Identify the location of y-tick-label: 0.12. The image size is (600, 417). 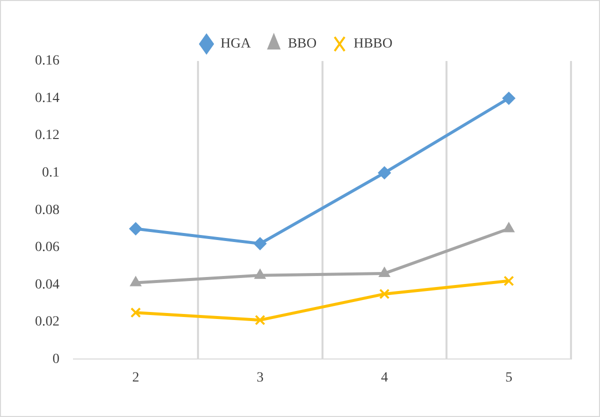
(47, 136).